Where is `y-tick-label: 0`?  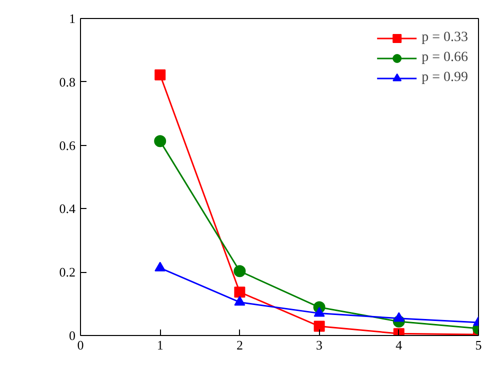 y-tick-label: 0 is located at coordinates (72, 335).